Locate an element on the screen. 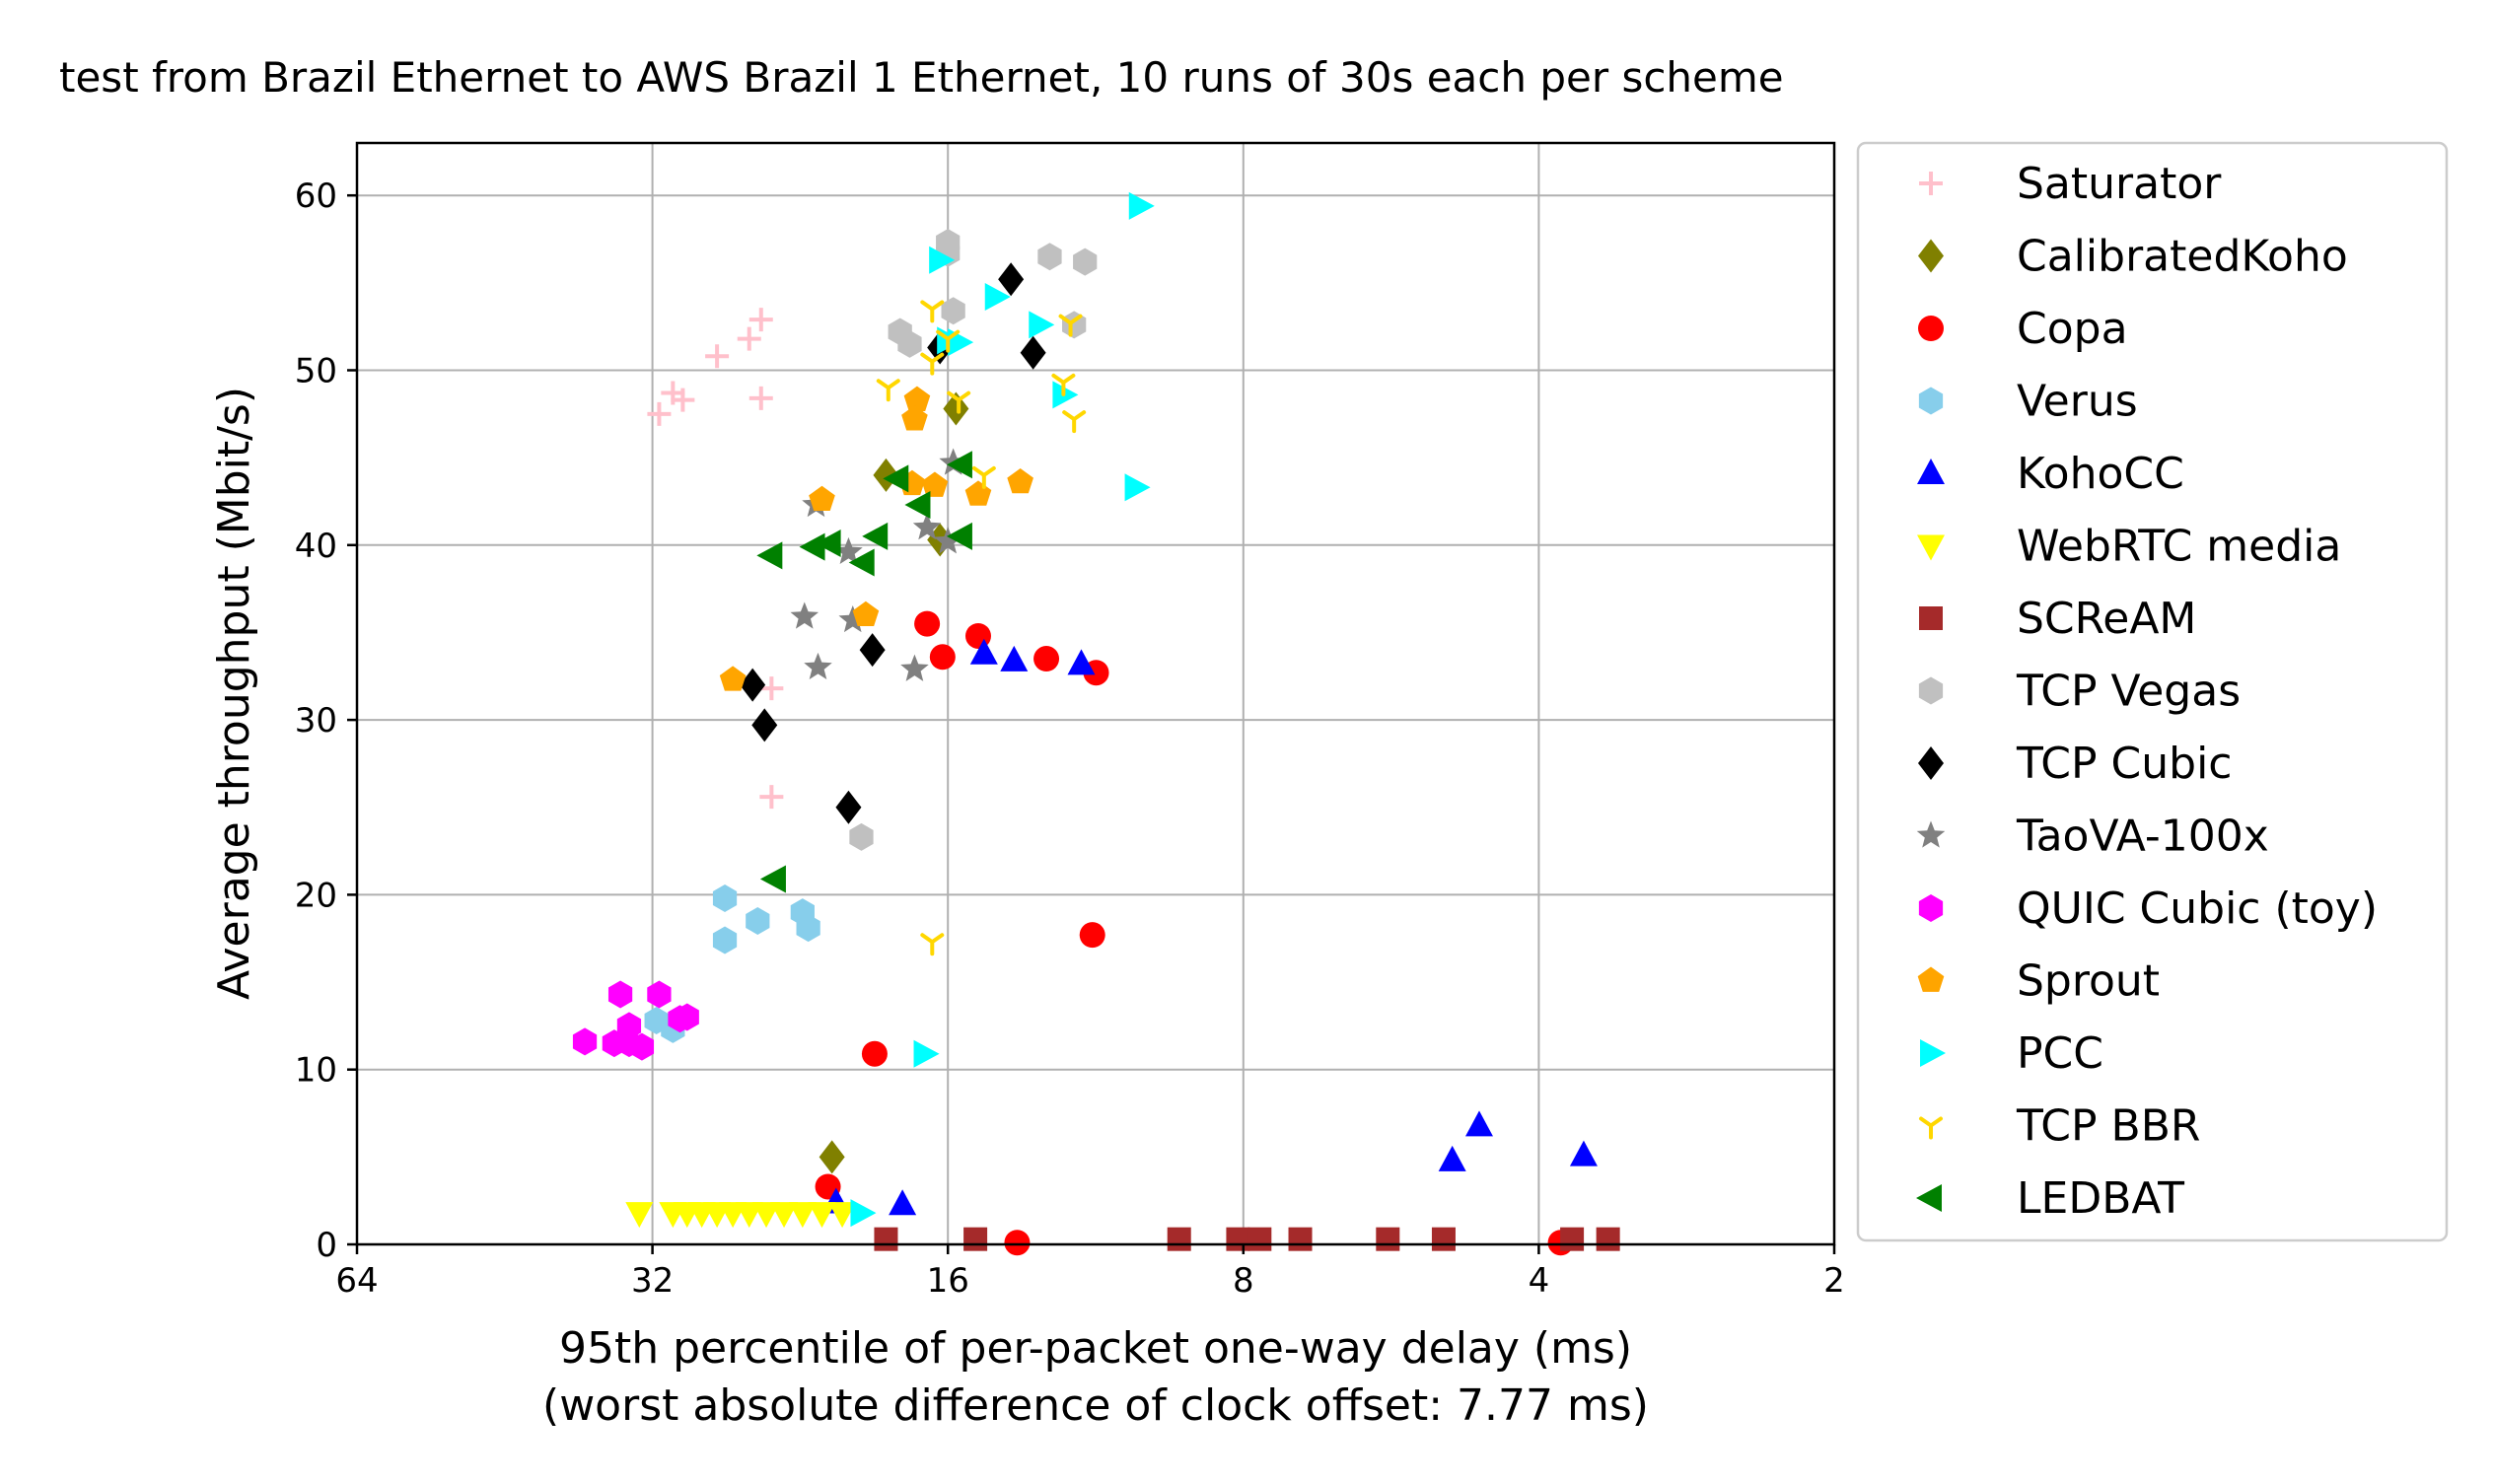 This screenshot has width=2493, height=1484. legend-marker-sprout is located at coordinates (1931, 979).